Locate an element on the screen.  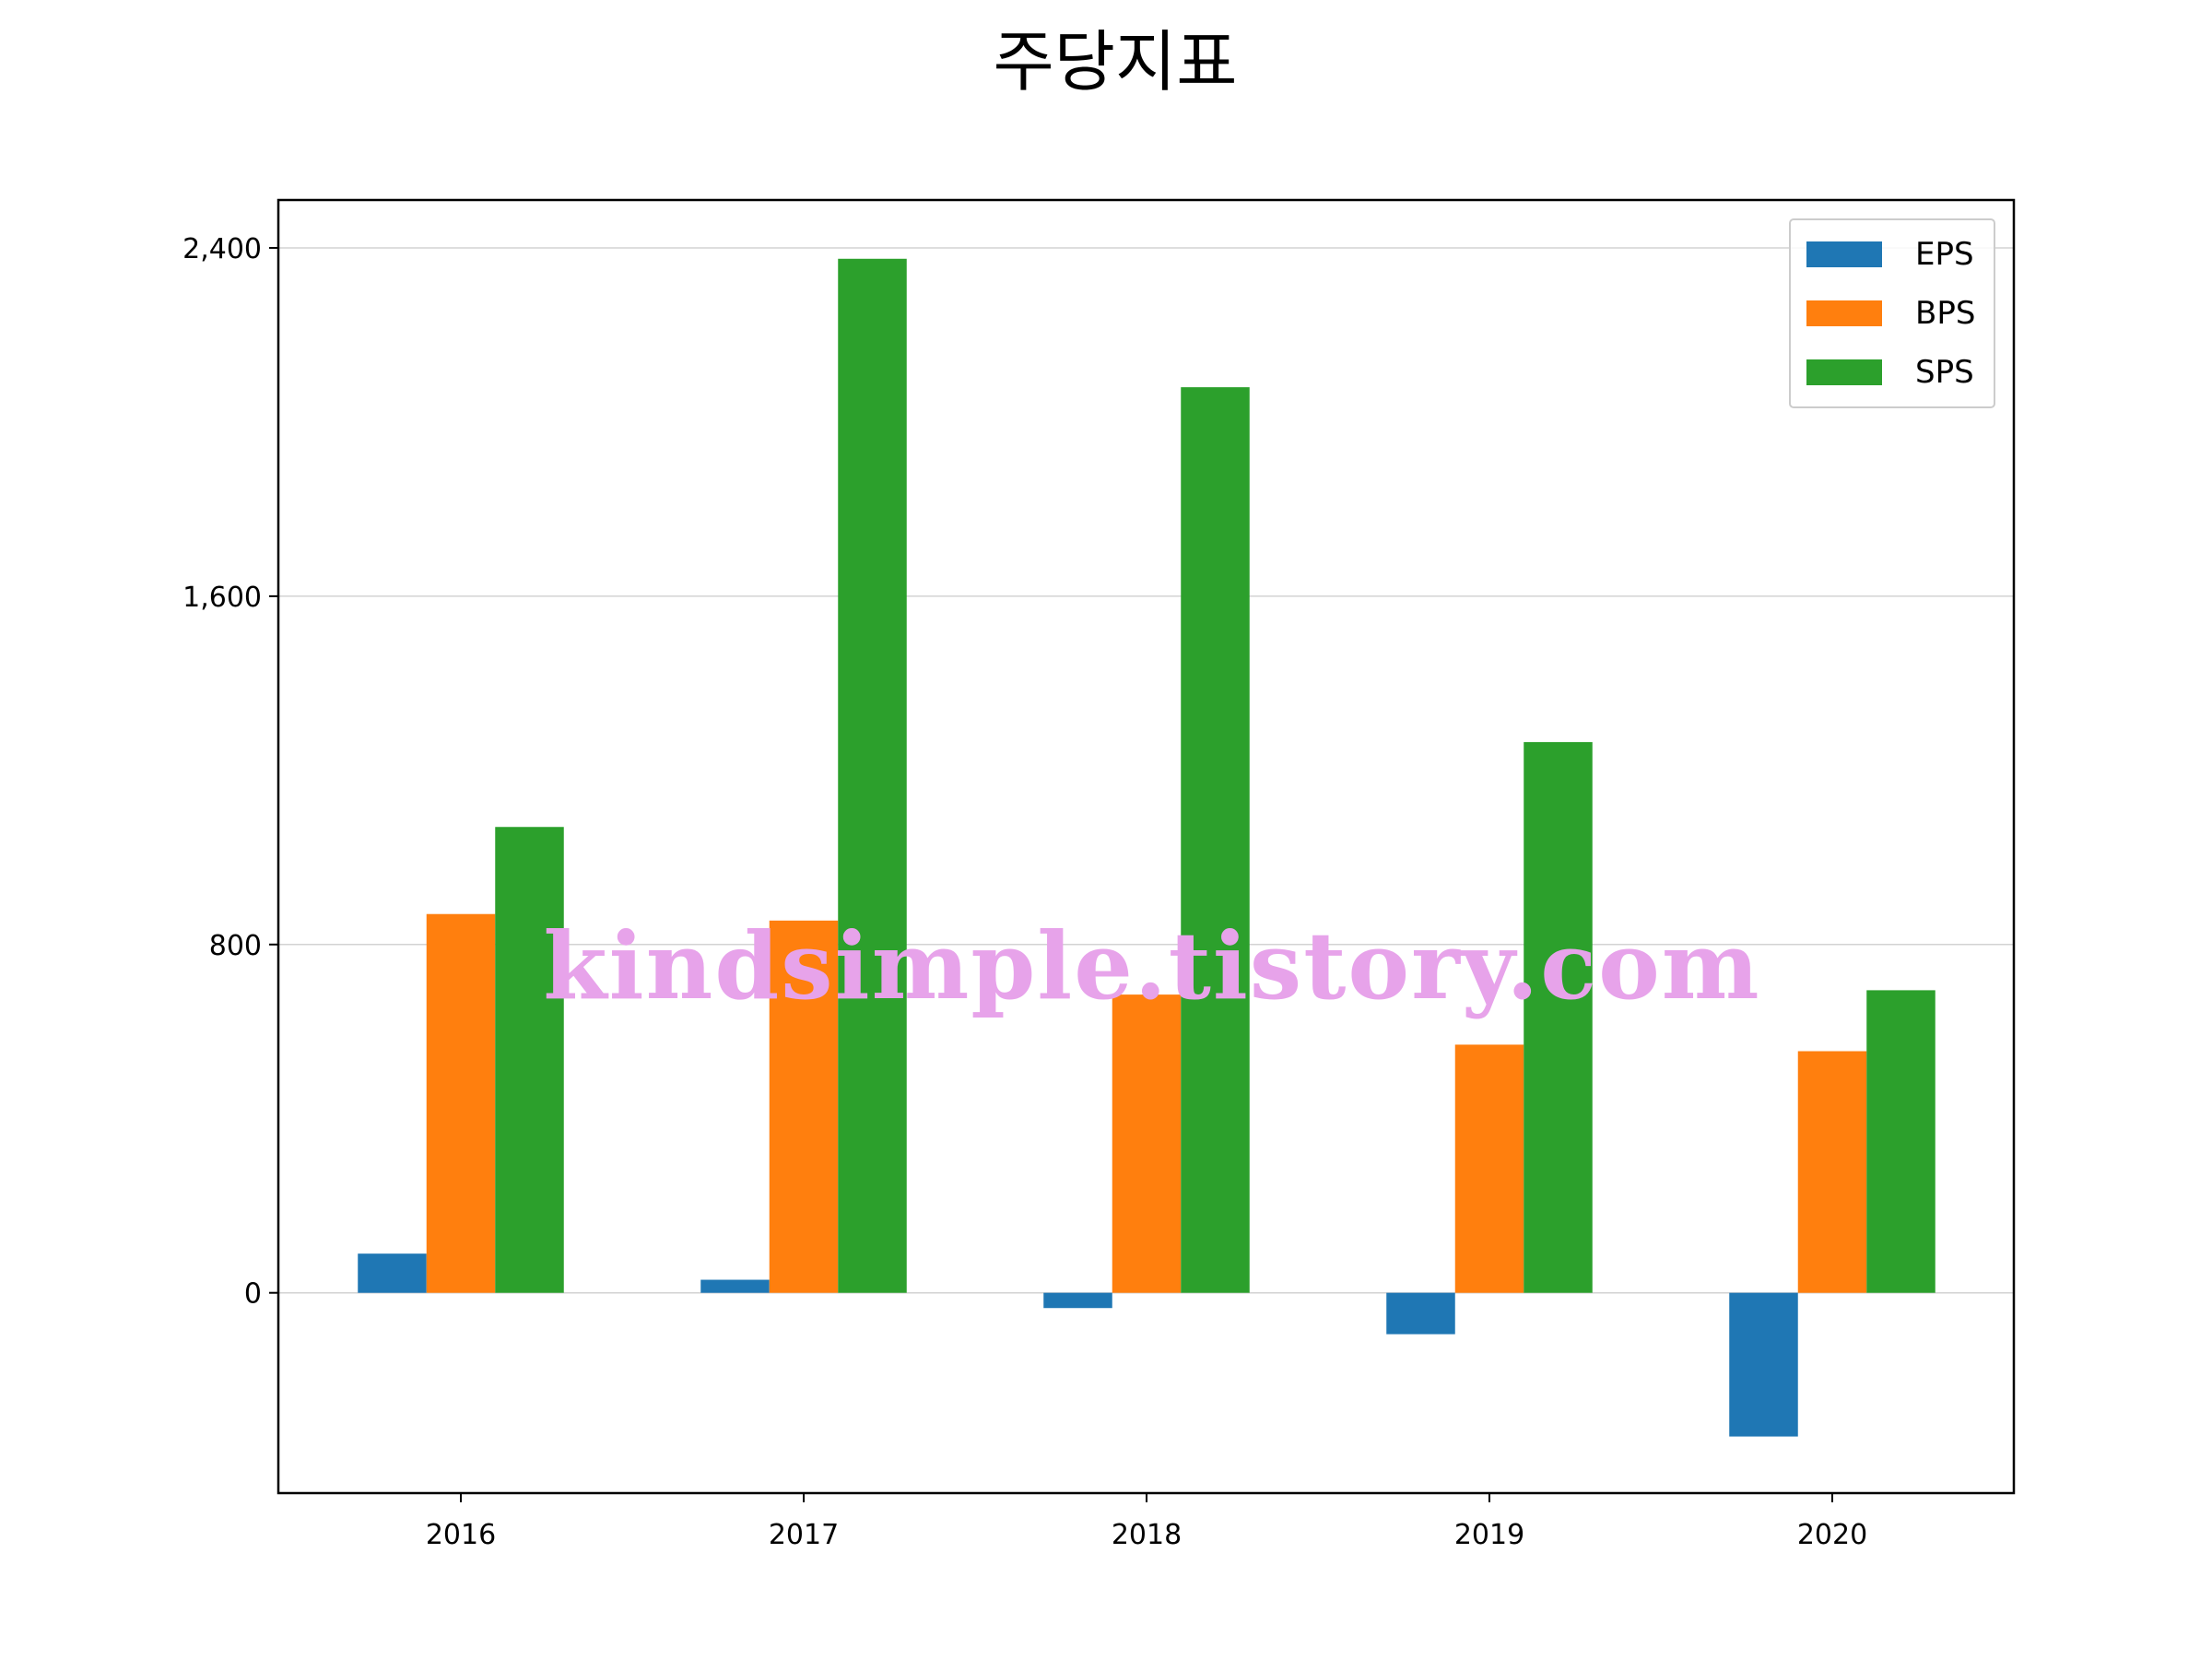
x-tick-label: 2017 is located at coordinates (804, 1535).